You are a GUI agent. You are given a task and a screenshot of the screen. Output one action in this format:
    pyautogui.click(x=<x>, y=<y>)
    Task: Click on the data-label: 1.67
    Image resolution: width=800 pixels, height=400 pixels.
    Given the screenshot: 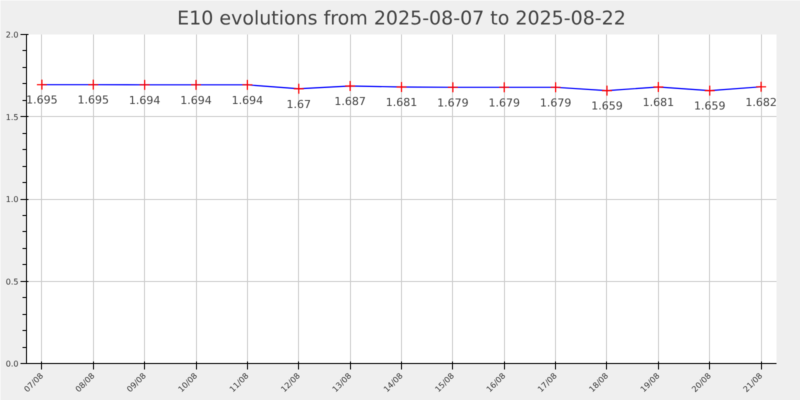 What is the action you would take?
    pyautogui.click(x=299, y=104)
    